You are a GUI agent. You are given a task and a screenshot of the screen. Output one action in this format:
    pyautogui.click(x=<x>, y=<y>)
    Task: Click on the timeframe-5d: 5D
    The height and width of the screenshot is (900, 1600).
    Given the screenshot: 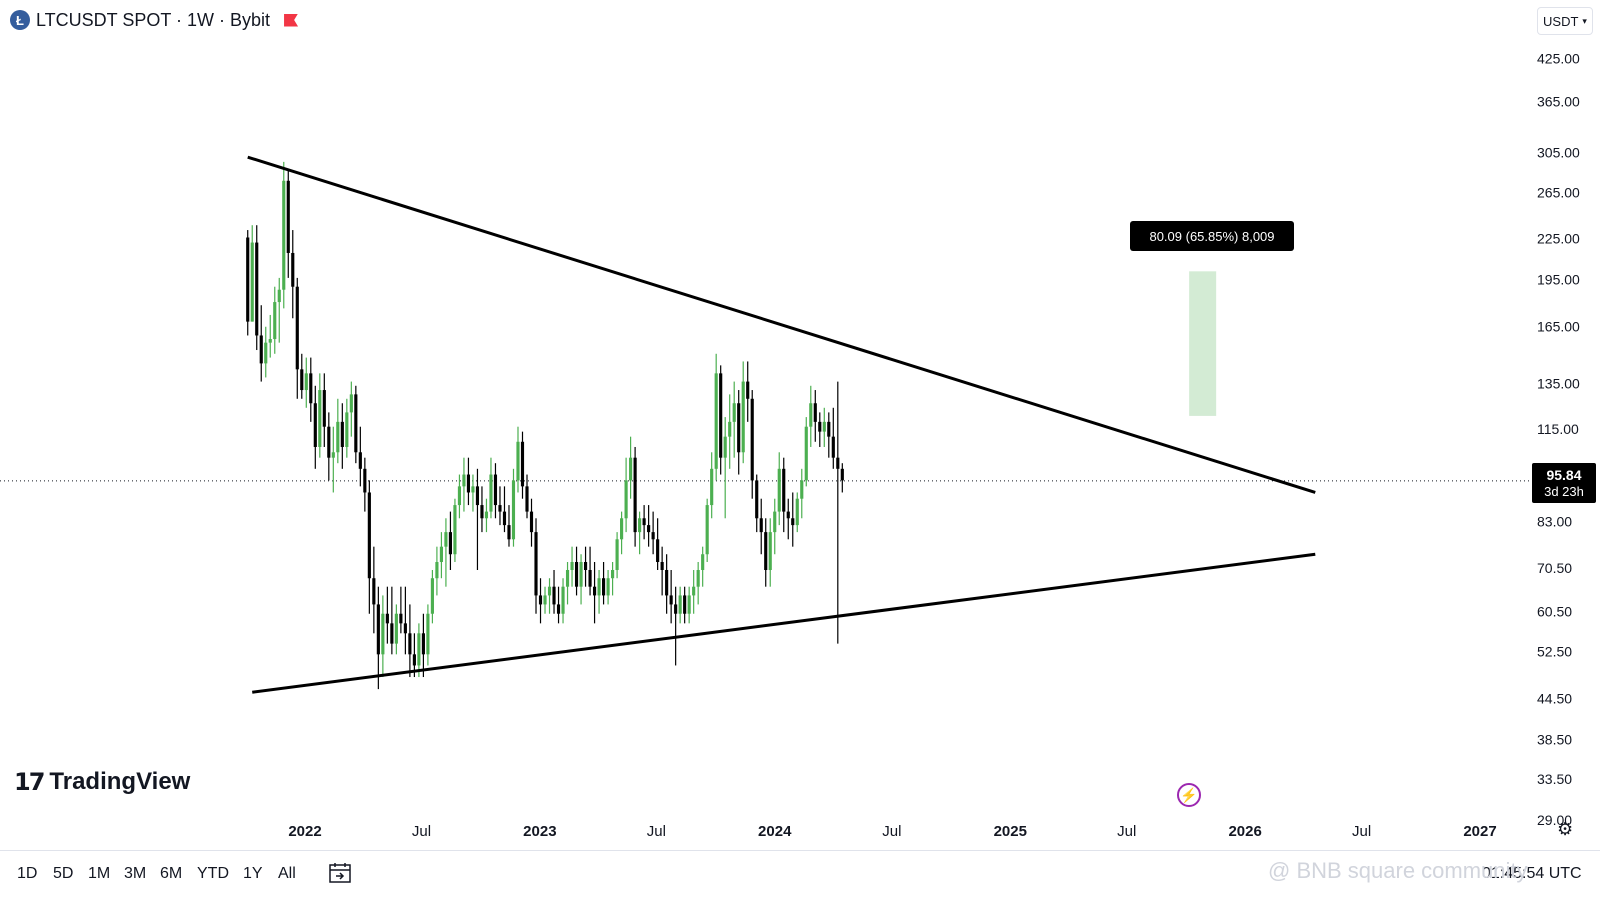 What is the action you would take?
    pyautogui.click(x=63, y=873)
    